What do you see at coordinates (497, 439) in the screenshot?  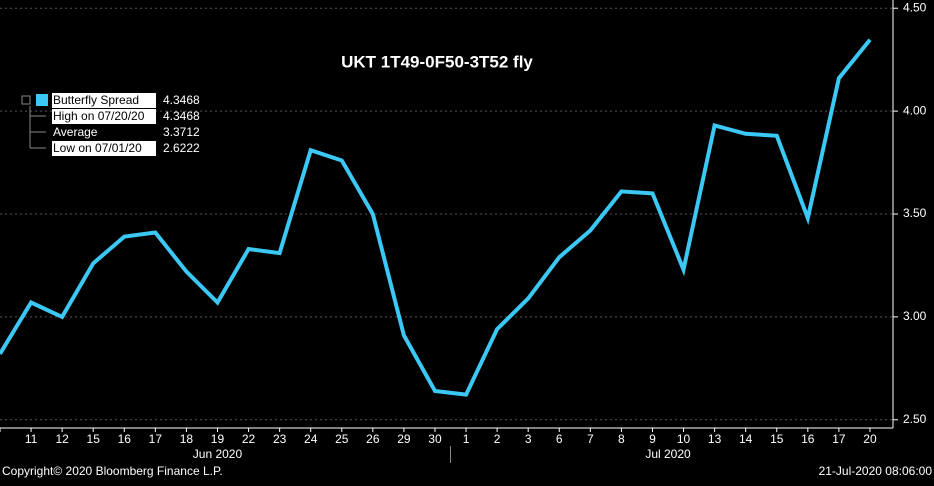 I see `x-tick-label: 2` at bounding box center [497, 439].